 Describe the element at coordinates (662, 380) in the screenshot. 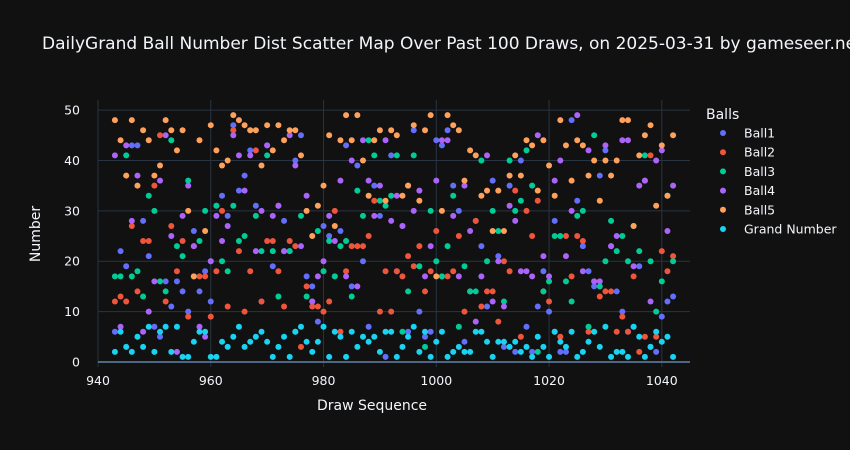

I see `x-tick-label: 1040` at that location.